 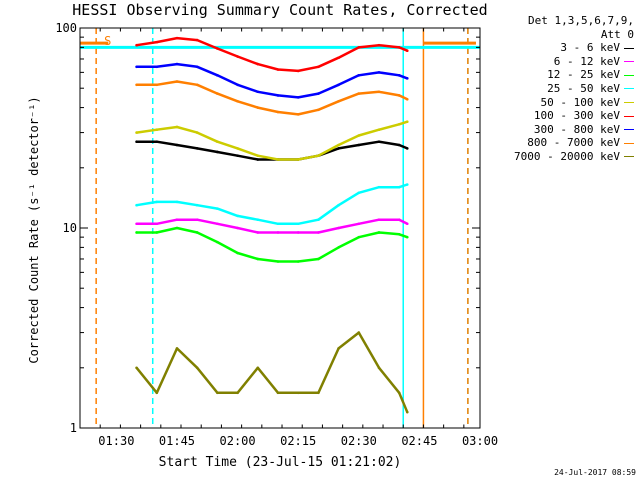 I want to click on legend-header-line-1: Det 1,3,5,6,7,9,, so click(x=581, y=20).